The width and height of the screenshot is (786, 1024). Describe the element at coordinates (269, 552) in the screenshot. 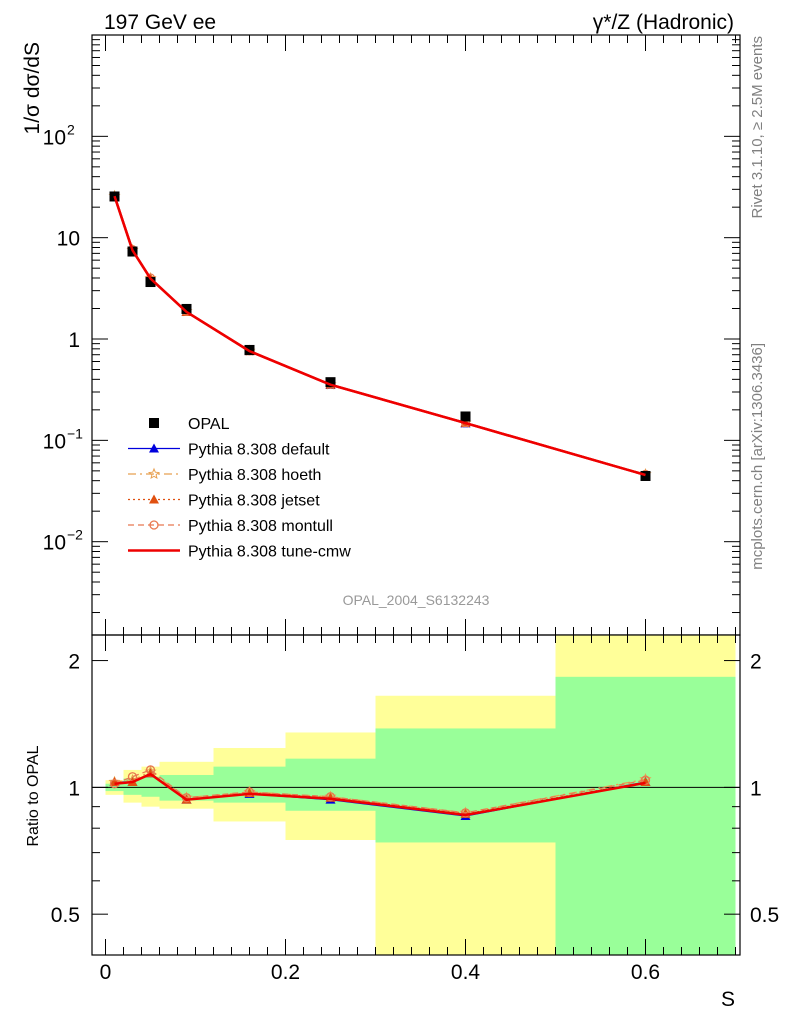

I see `legend-label: Pythia 8.308 tune-cmw` at that location.